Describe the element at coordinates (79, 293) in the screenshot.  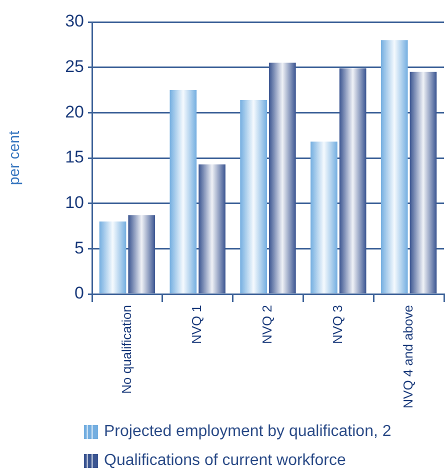
I see `y-tick-label: 0` at that location.